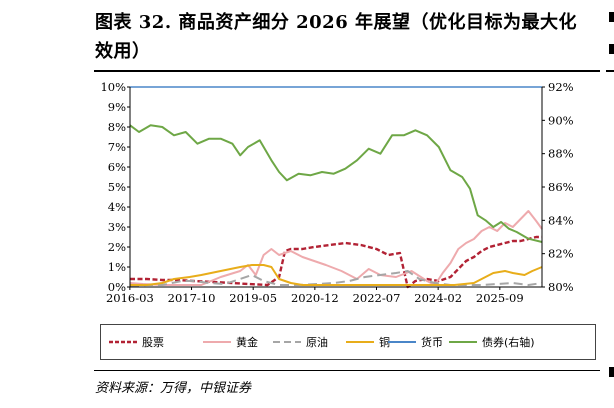 Image resolution: width=614 pixels, height=408 pixels. I want to click on legend-label: 货币, so click(432, 342).